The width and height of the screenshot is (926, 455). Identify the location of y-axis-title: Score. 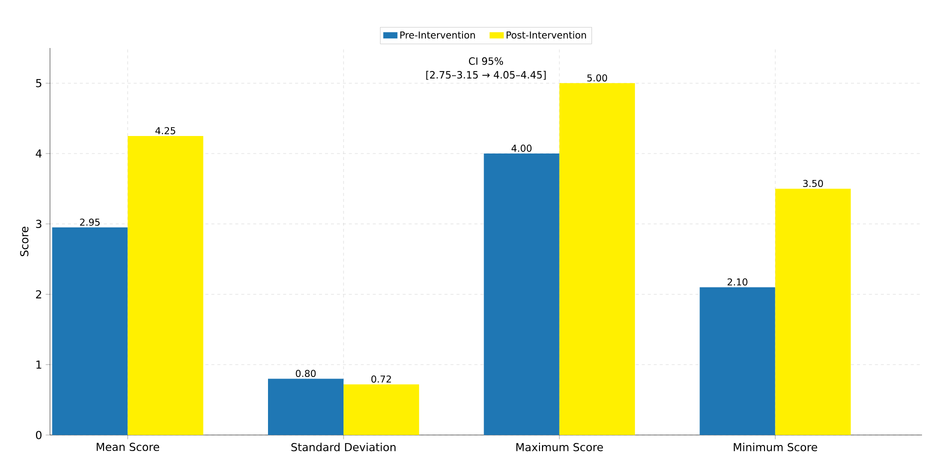
(24, 241).